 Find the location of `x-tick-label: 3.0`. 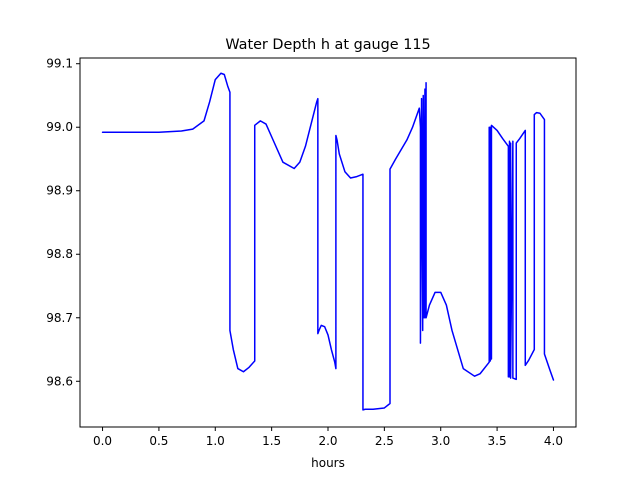

x-tick-label: 3.0 is located at coordinates (440, 441).